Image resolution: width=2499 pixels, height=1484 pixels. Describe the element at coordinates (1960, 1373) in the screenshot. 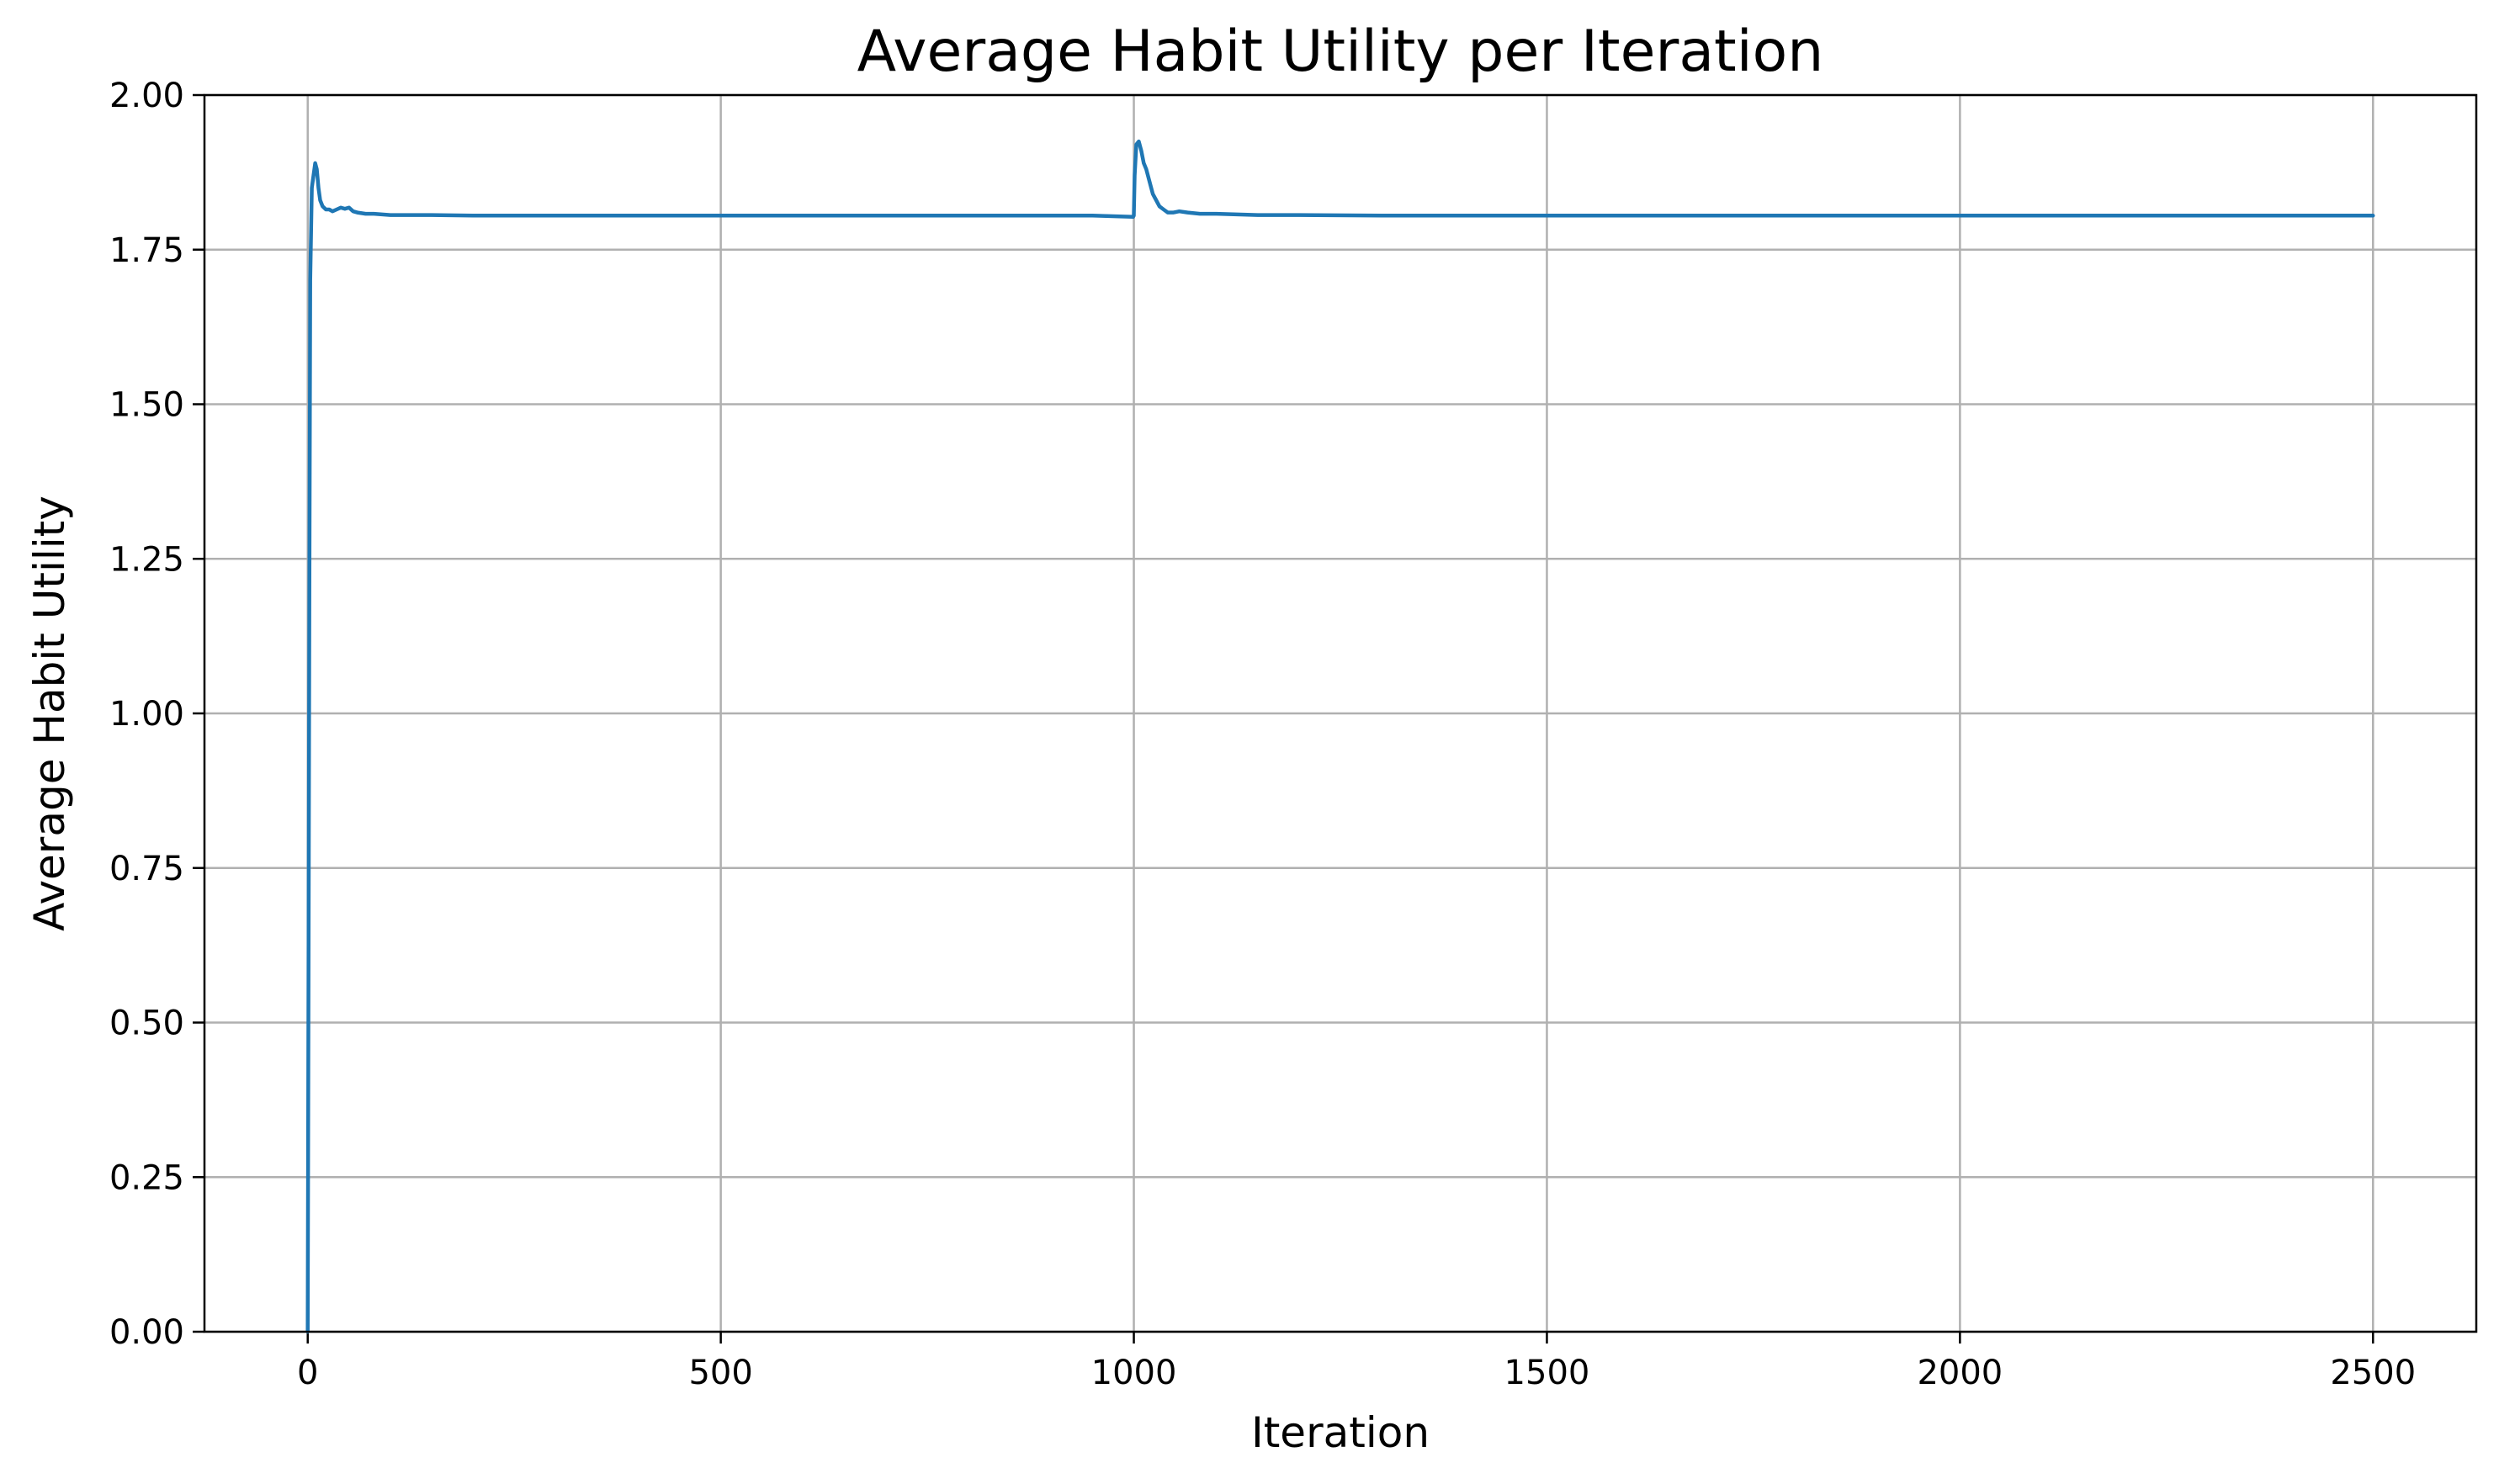

I see `x-tick-label: 2000` at that location.